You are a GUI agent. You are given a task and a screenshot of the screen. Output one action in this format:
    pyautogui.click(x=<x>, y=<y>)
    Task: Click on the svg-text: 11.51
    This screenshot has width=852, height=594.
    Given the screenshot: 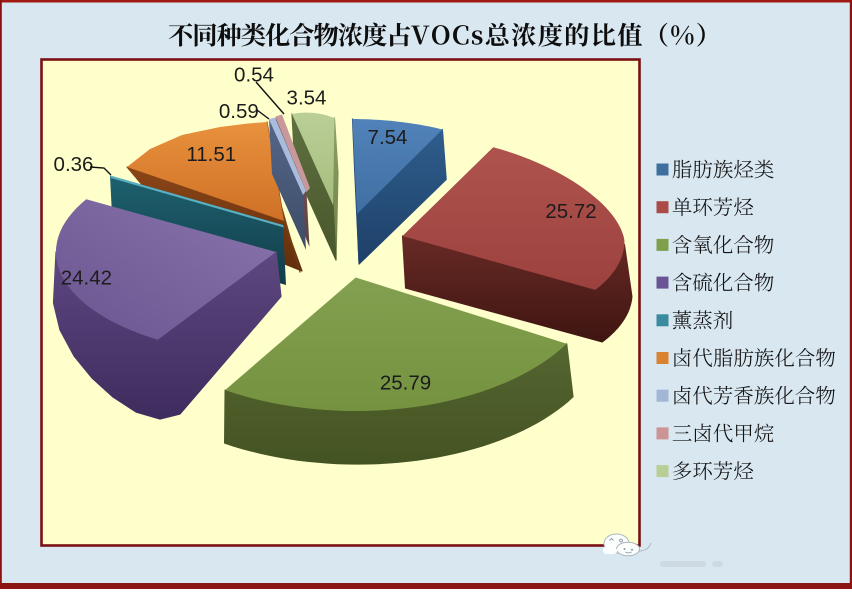 What is the action you would take?
    pyautogui.click(x=211, y=154)
    